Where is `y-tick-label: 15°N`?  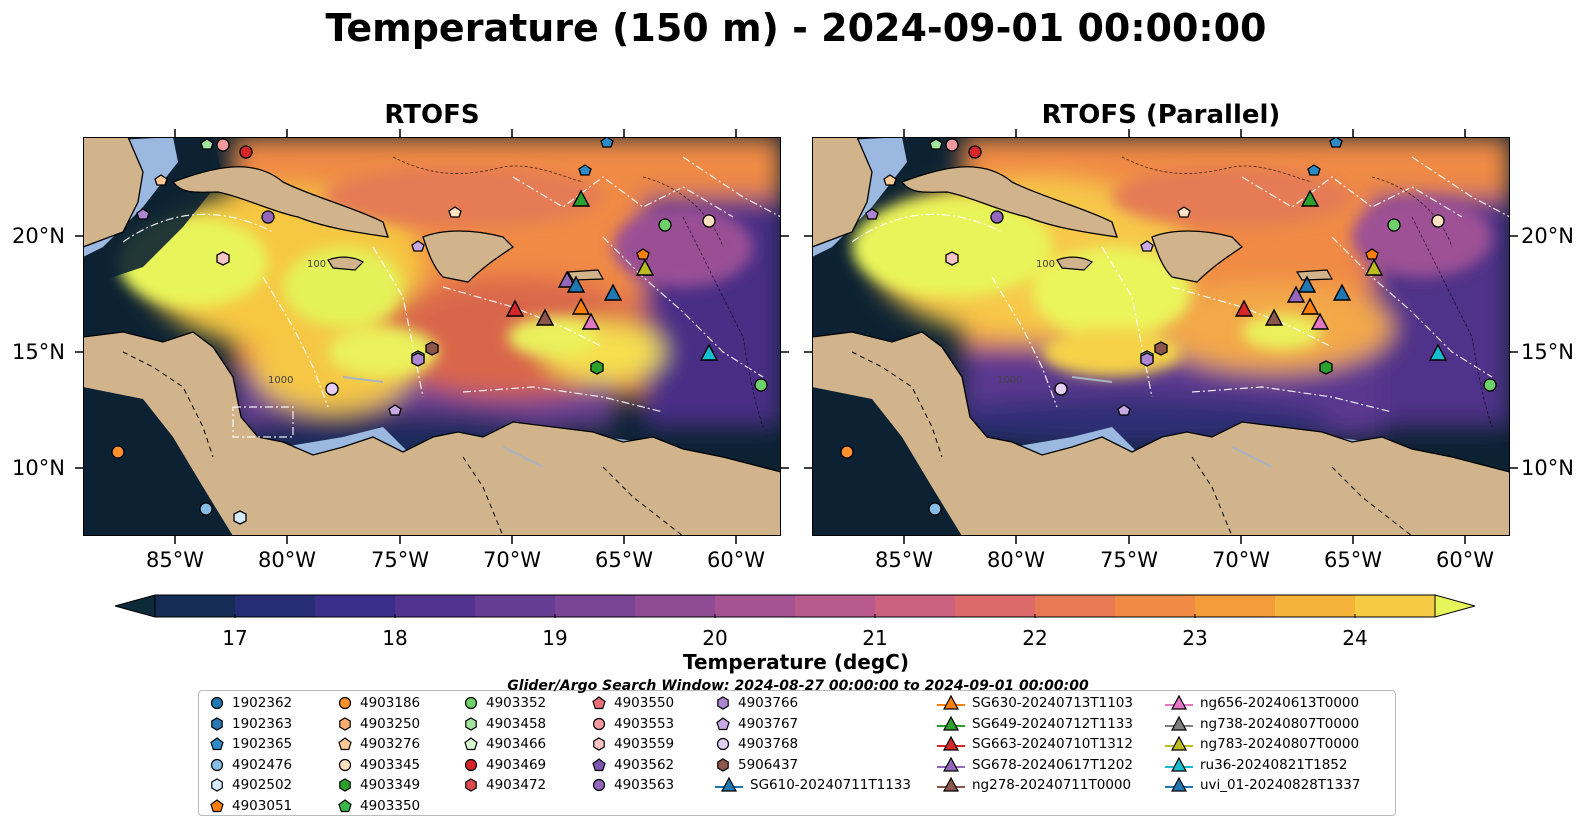
y-tick-label: 15°N is located at coordinates (1547, 352).